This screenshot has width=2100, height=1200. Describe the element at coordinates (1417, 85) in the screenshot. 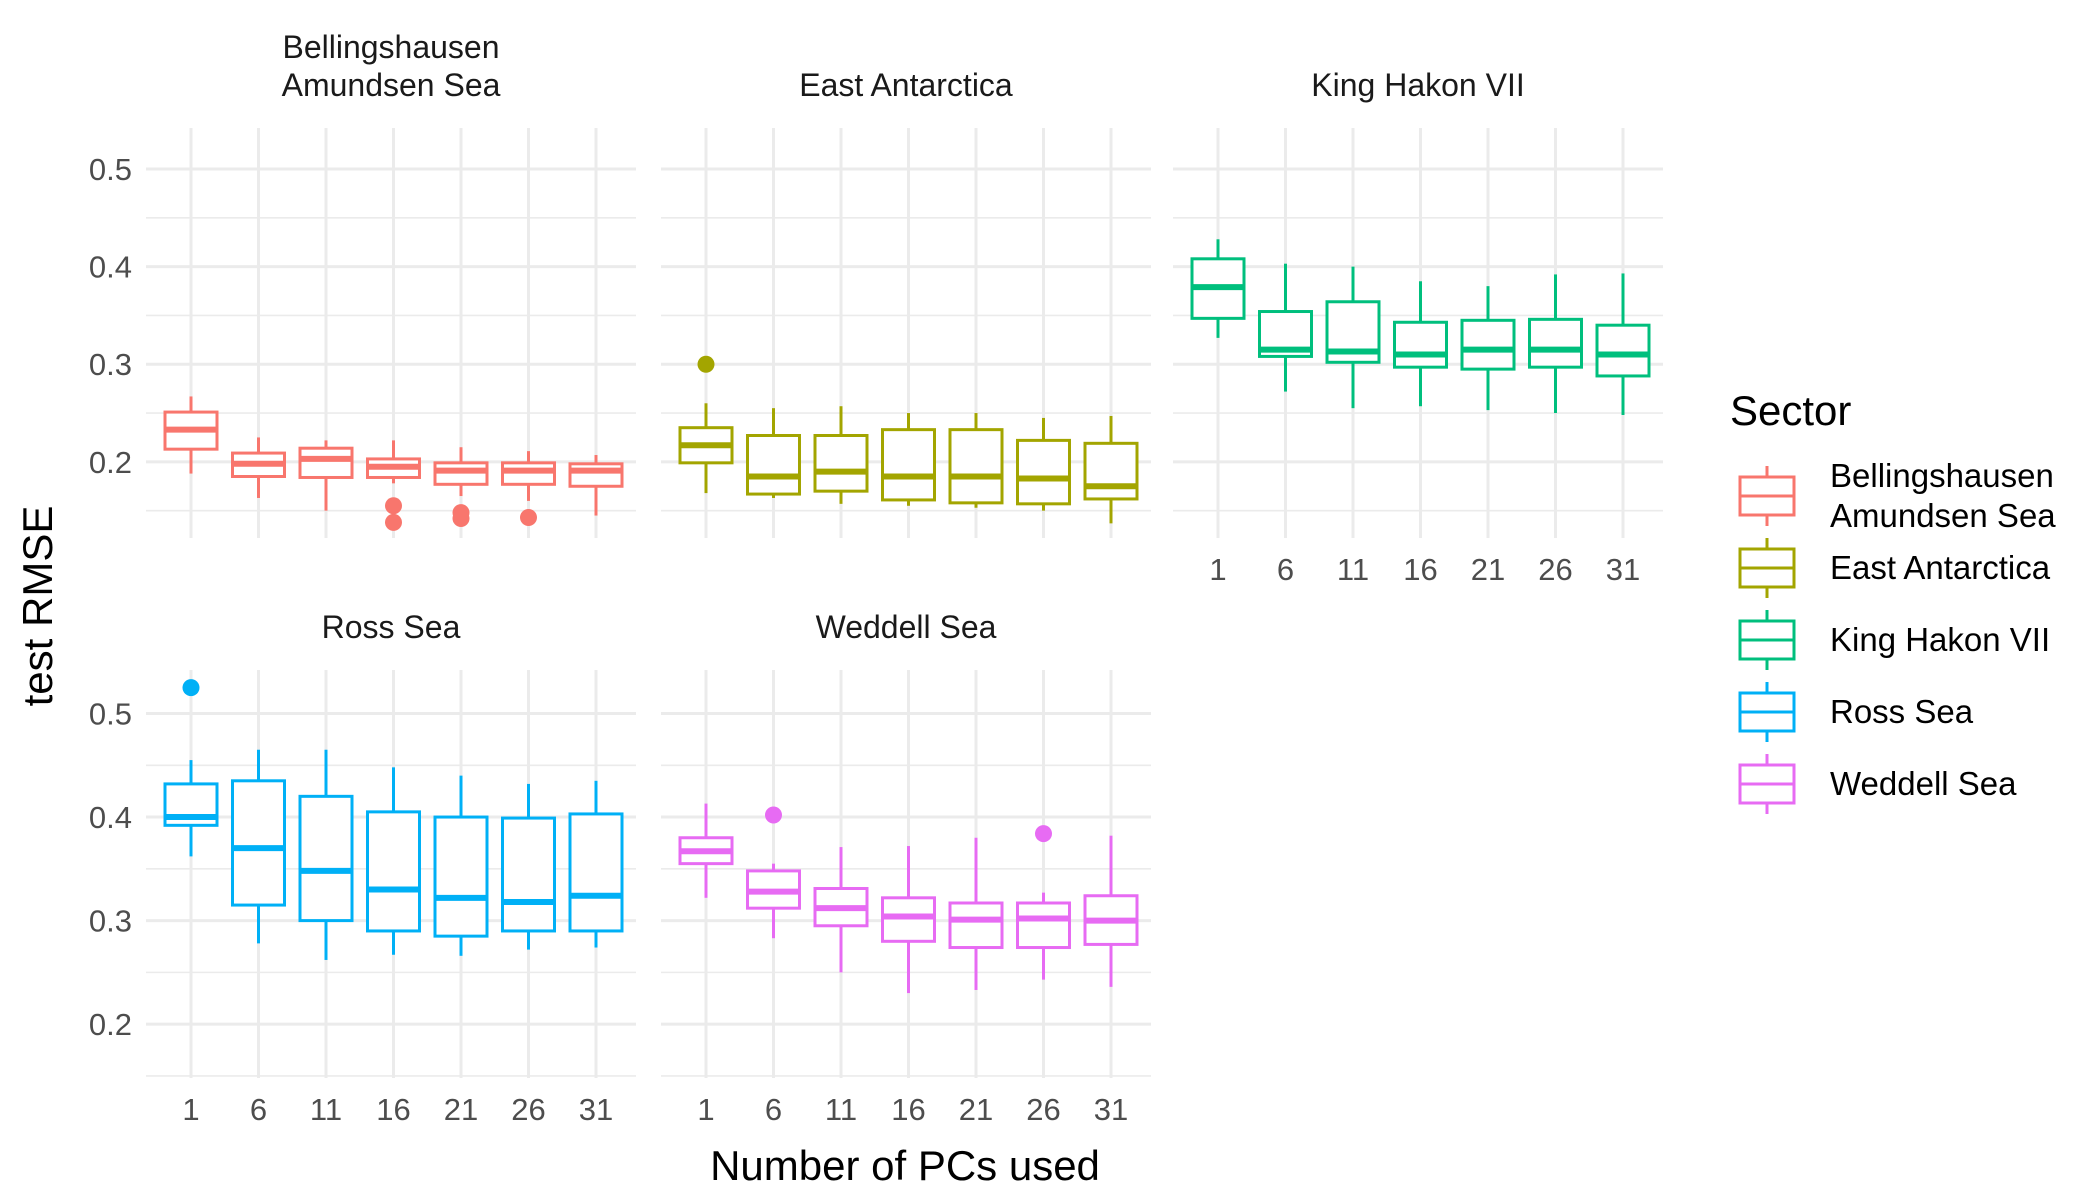

I see `facet-title: King Hakon VII` at that location.